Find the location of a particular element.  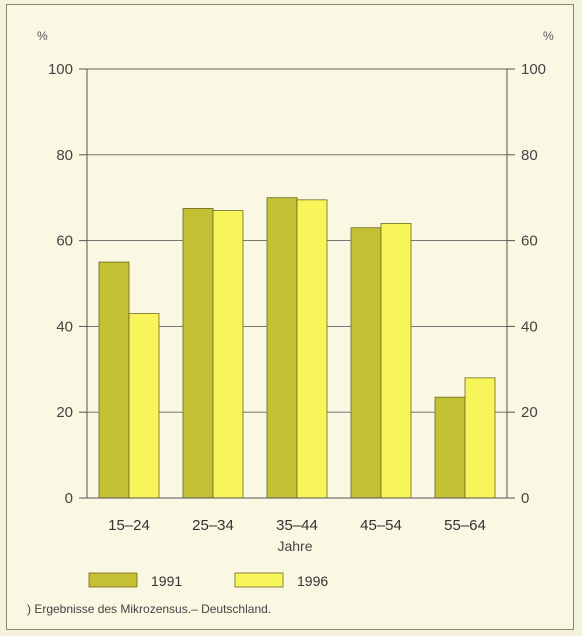

legend-swatch-1996 is located at coordinates (259, 580).